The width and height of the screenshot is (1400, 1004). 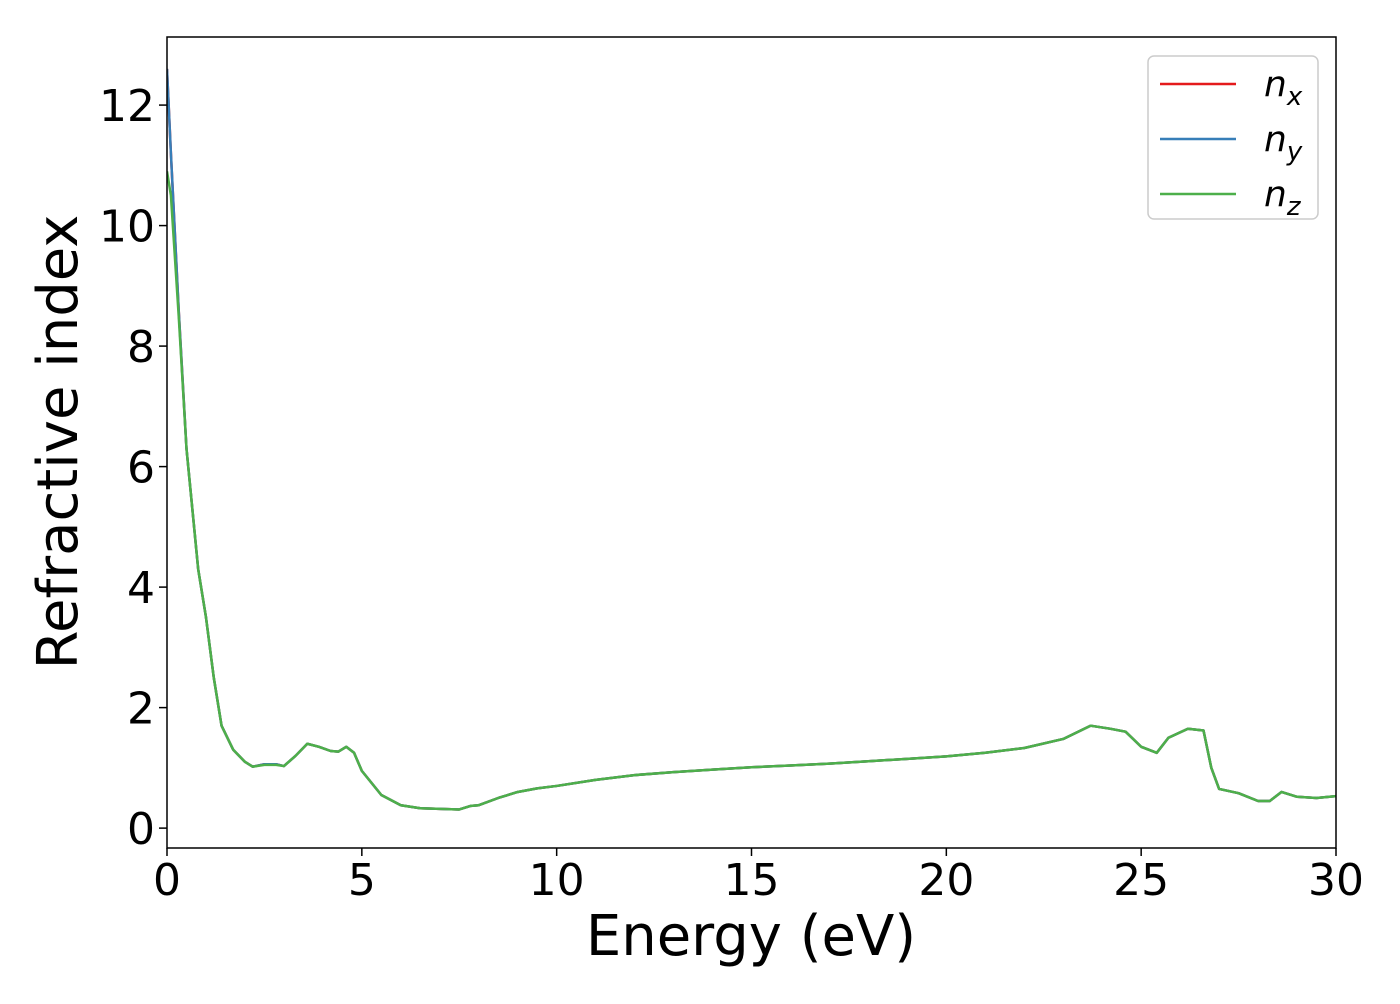 I want to click on legend-label: nz, so click(x=1283, y=198).